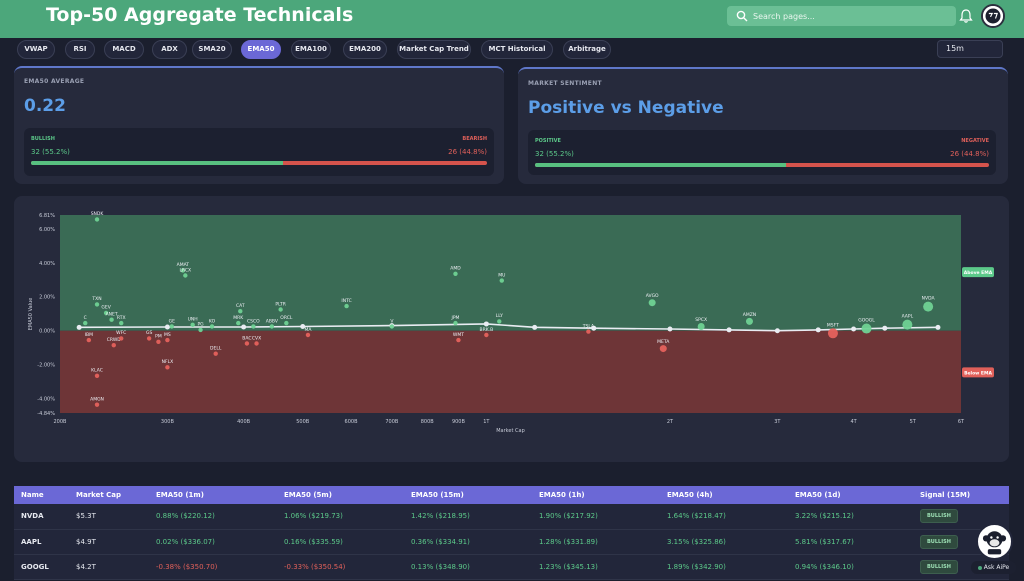 The image size is (1024, 581). I want to click on point-label: TSLA, so click(588, 326).